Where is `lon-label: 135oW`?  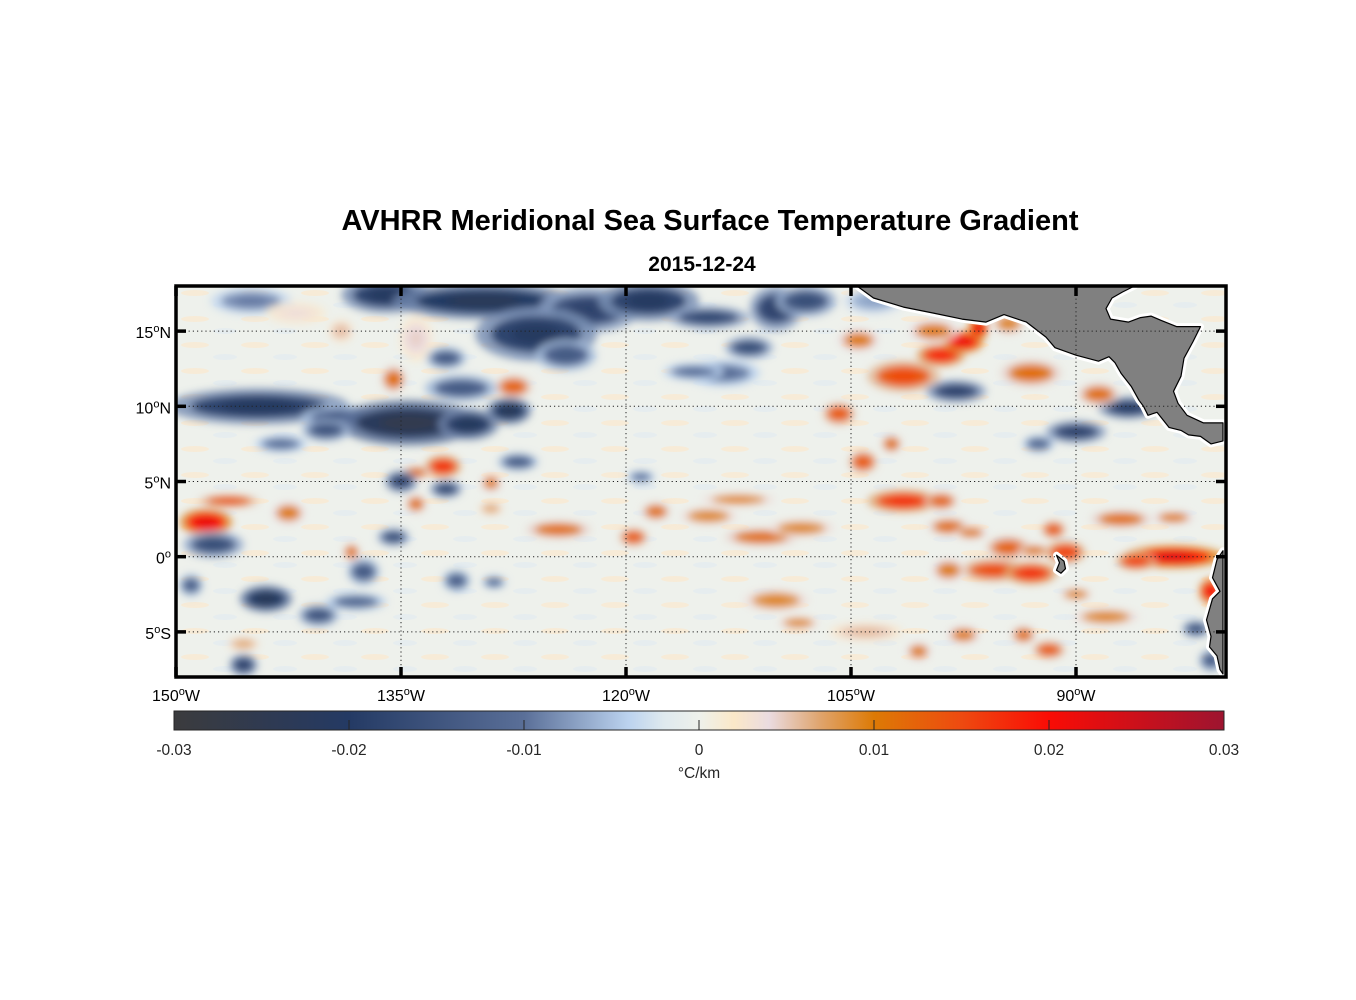 lon-label: 135oW is located at coordinates (401, 695).